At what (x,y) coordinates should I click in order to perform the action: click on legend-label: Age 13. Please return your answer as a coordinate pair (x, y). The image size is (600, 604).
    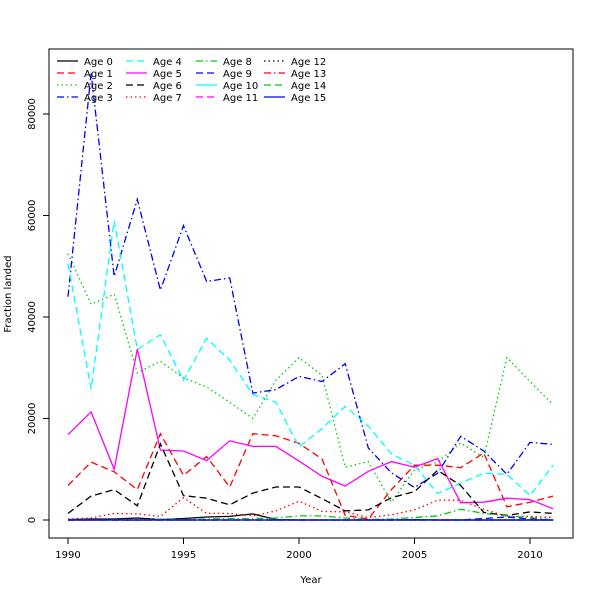
    Looking at the image, I should click on (308, 74).